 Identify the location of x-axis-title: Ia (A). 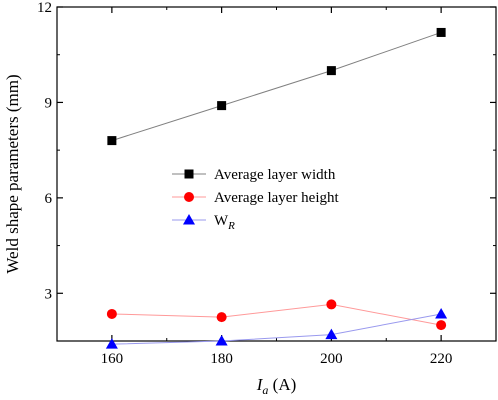
(276, 386).